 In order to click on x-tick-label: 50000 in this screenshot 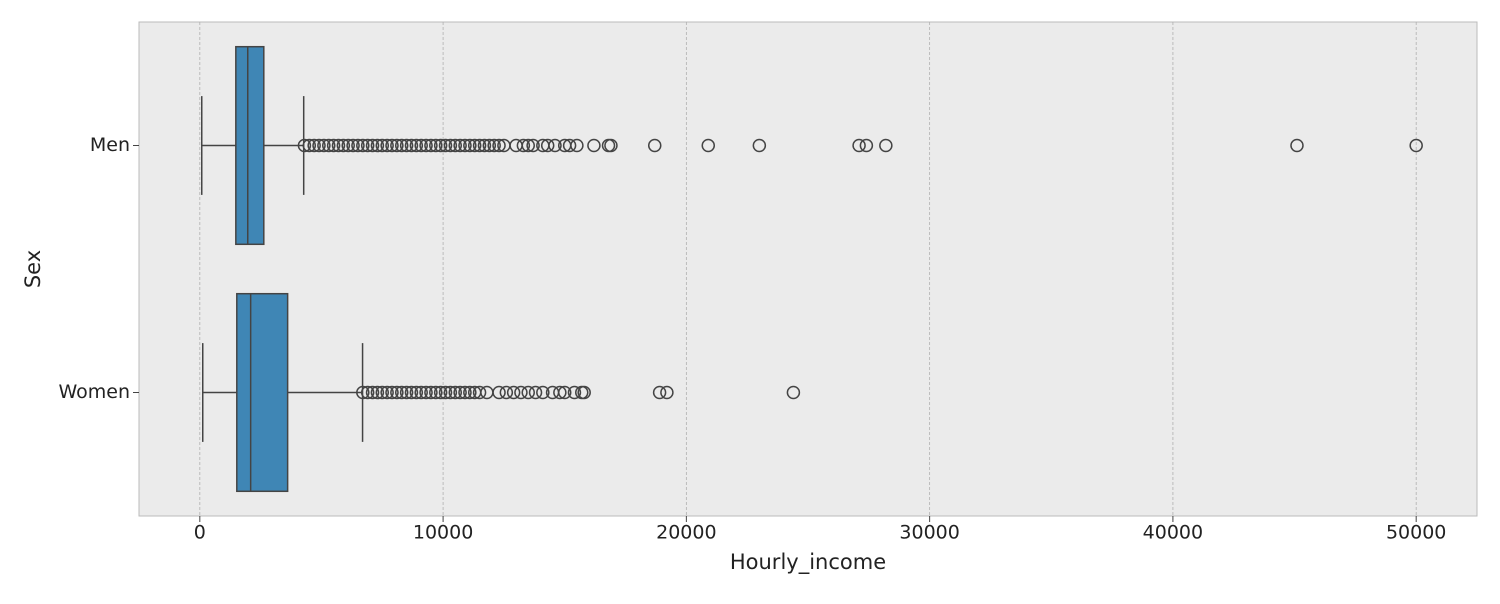, I will do `click(1416, 533)`.